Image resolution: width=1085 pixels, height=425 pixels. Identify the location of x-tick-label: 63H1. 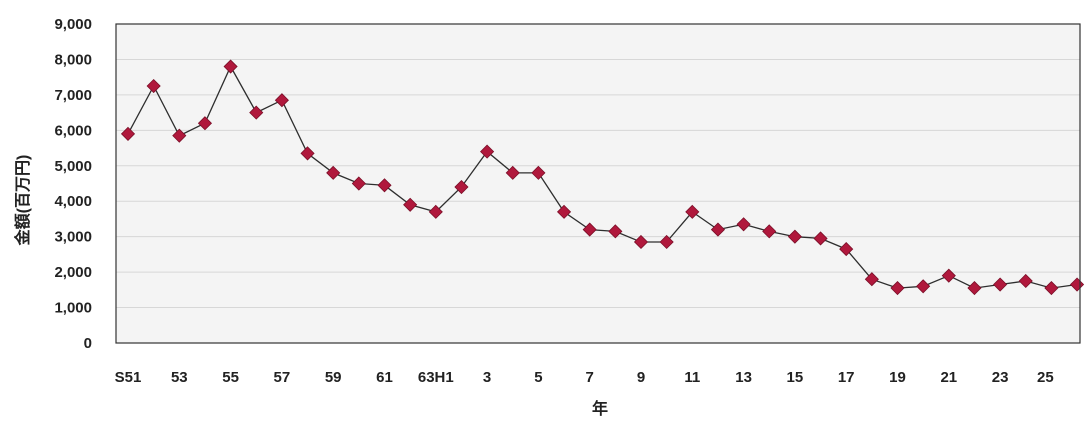
(436, 377).